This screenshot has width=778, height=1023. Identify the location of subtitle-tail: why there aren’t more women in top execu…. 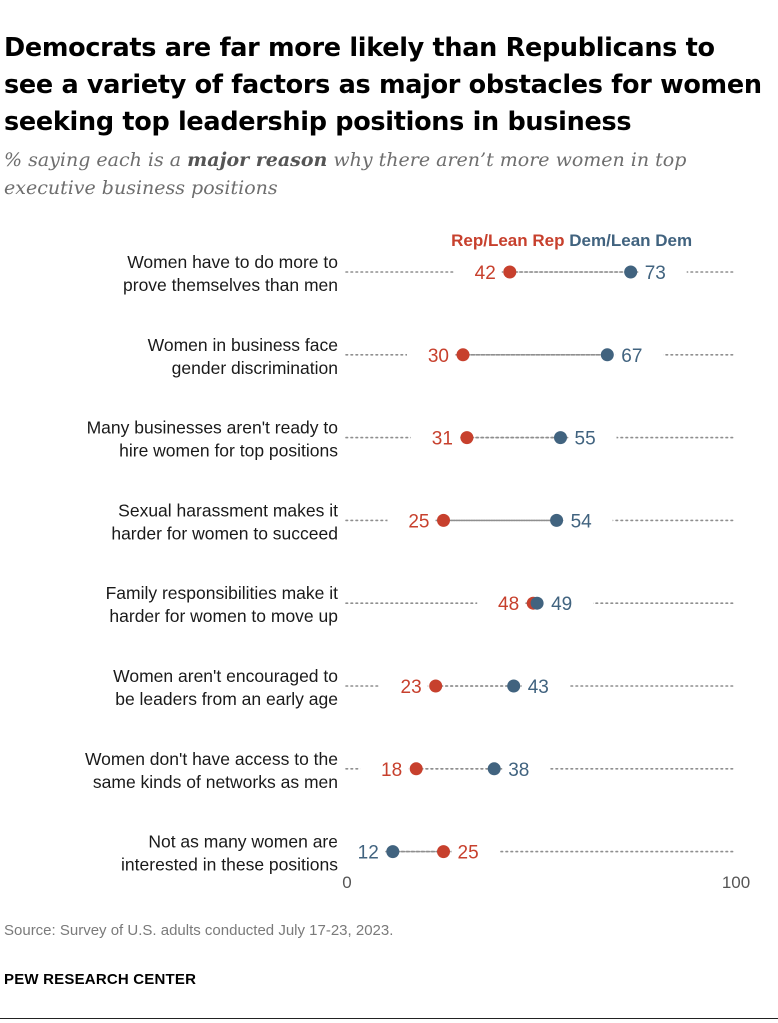
(345, 174).